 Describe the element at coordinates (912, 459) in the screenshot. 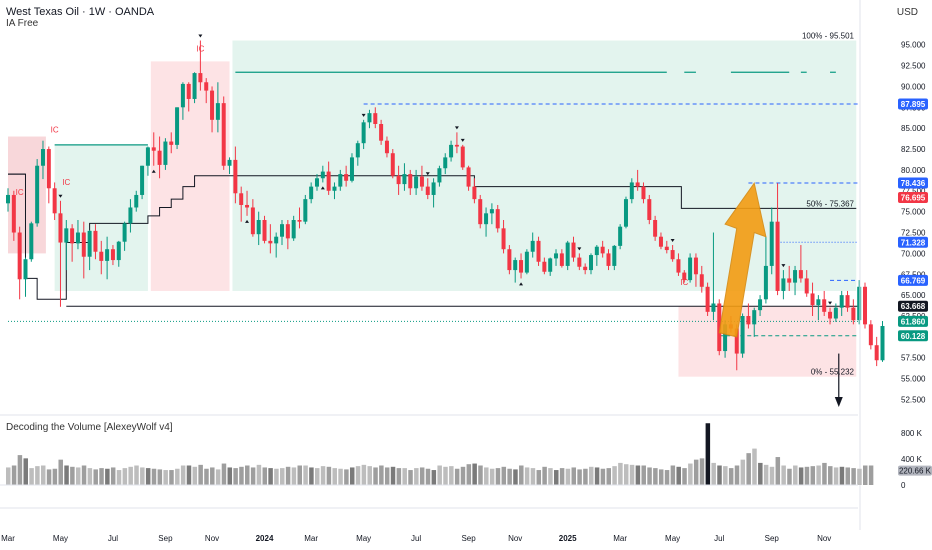

I see `volume-tick-label: 400 K` at that location.